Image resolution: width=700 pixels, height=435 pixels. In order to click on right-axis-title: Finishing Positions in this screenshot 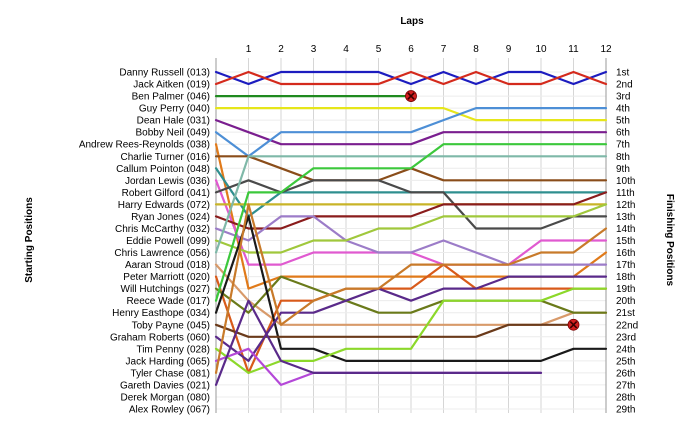, I will do `click(669, 240)`.